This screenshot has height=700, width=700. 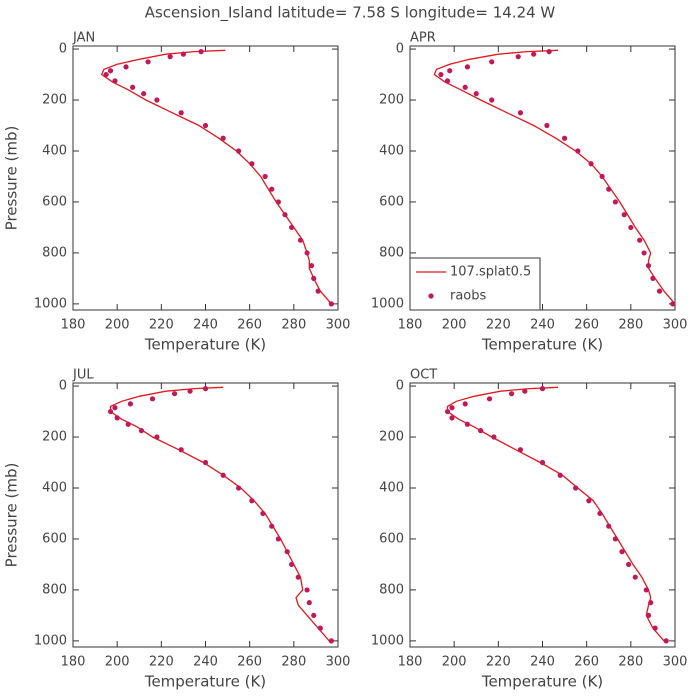 I want to click on x-tick-label: 180, so click(x=73, y=662).